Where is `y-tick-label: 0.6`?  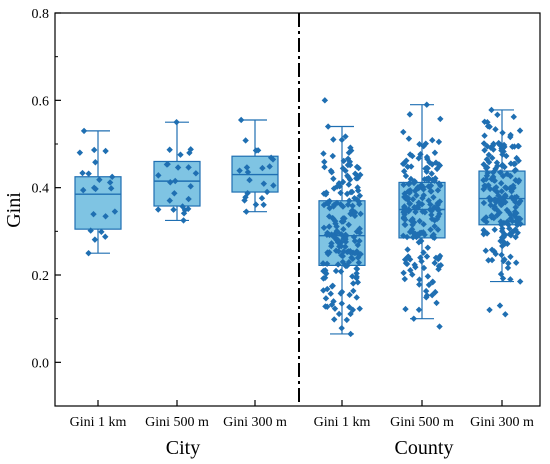 y-tick-label: 0.6 is located at coordinates (41, 101).